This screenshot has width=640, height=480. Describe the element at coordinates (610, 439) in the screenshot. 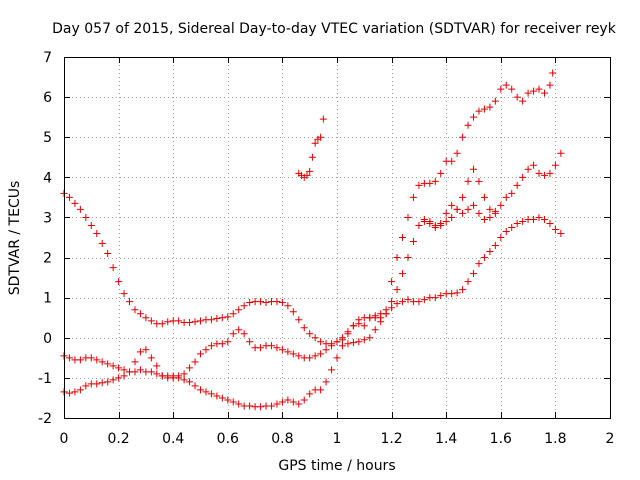

I see `x-tick-label: 2` at that location.